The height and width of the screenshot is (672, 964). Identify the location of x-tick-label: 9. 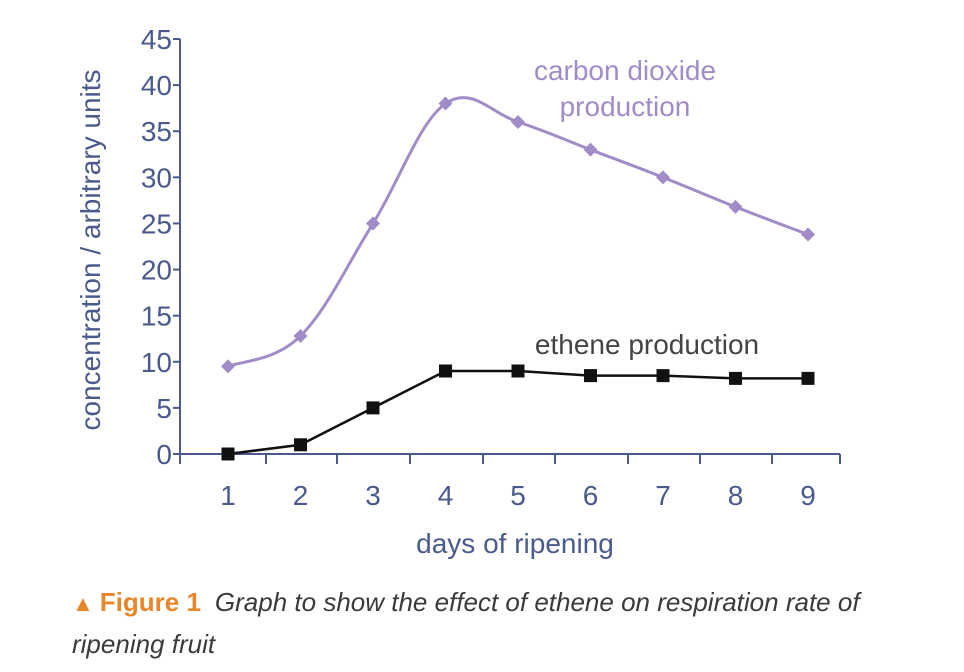
(808, 495).